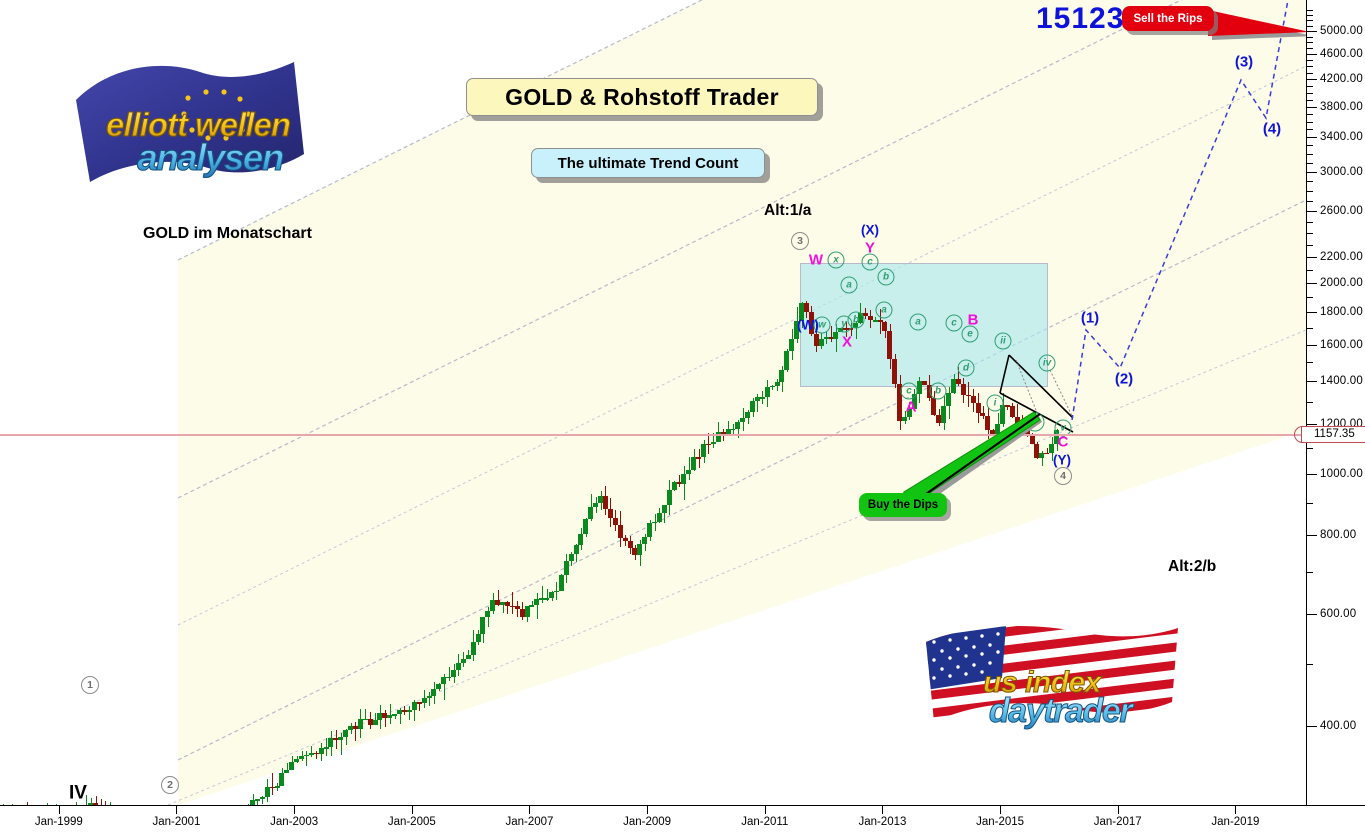 This screenshot has width=1365, height=838. What do you see at coordinates (1003, 341) in the screenshot?
I see `wave-label-ii: ii` at bounding box center [1003, 341].